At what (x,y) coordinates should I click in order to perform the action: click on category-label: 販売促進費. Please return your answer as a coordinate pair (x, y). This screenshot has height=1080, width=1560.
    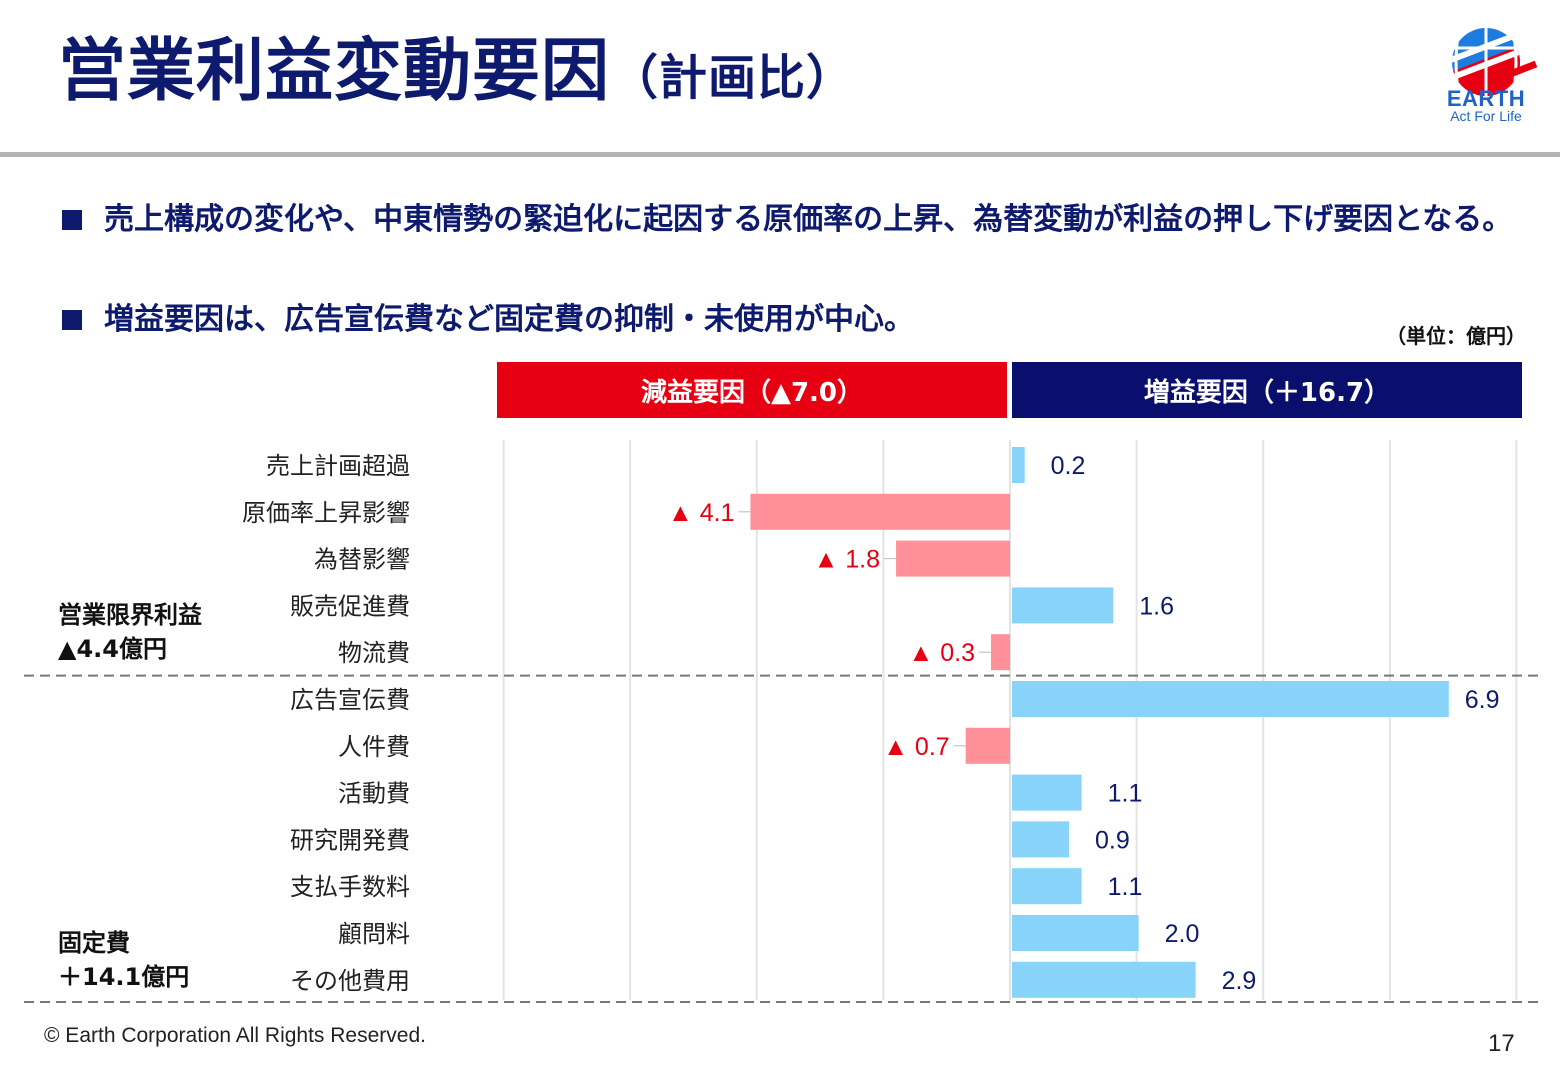
    Looking at the image, I should click on (350, 606).